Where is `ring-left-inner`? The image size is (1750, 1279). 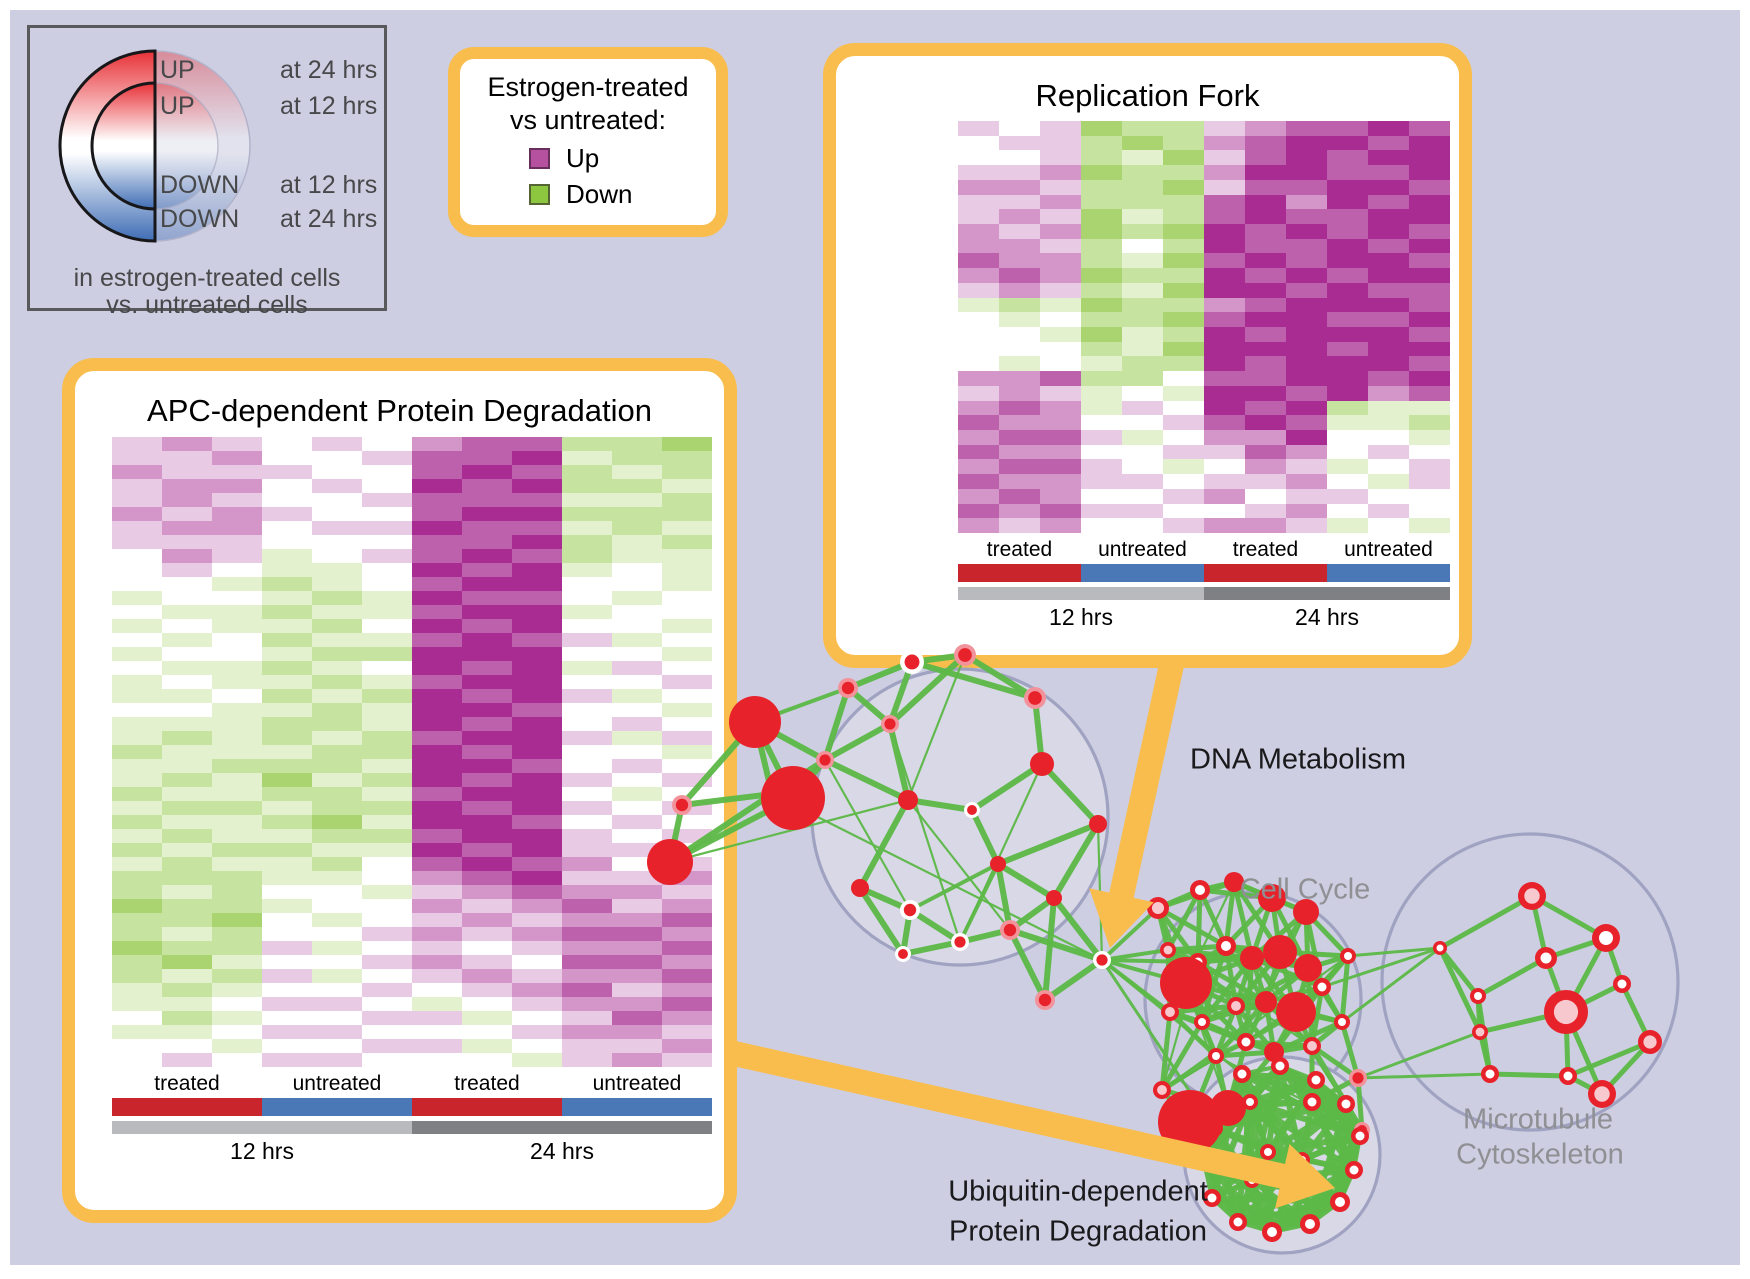
ring-left-inner is located at coordinates (123, 146).